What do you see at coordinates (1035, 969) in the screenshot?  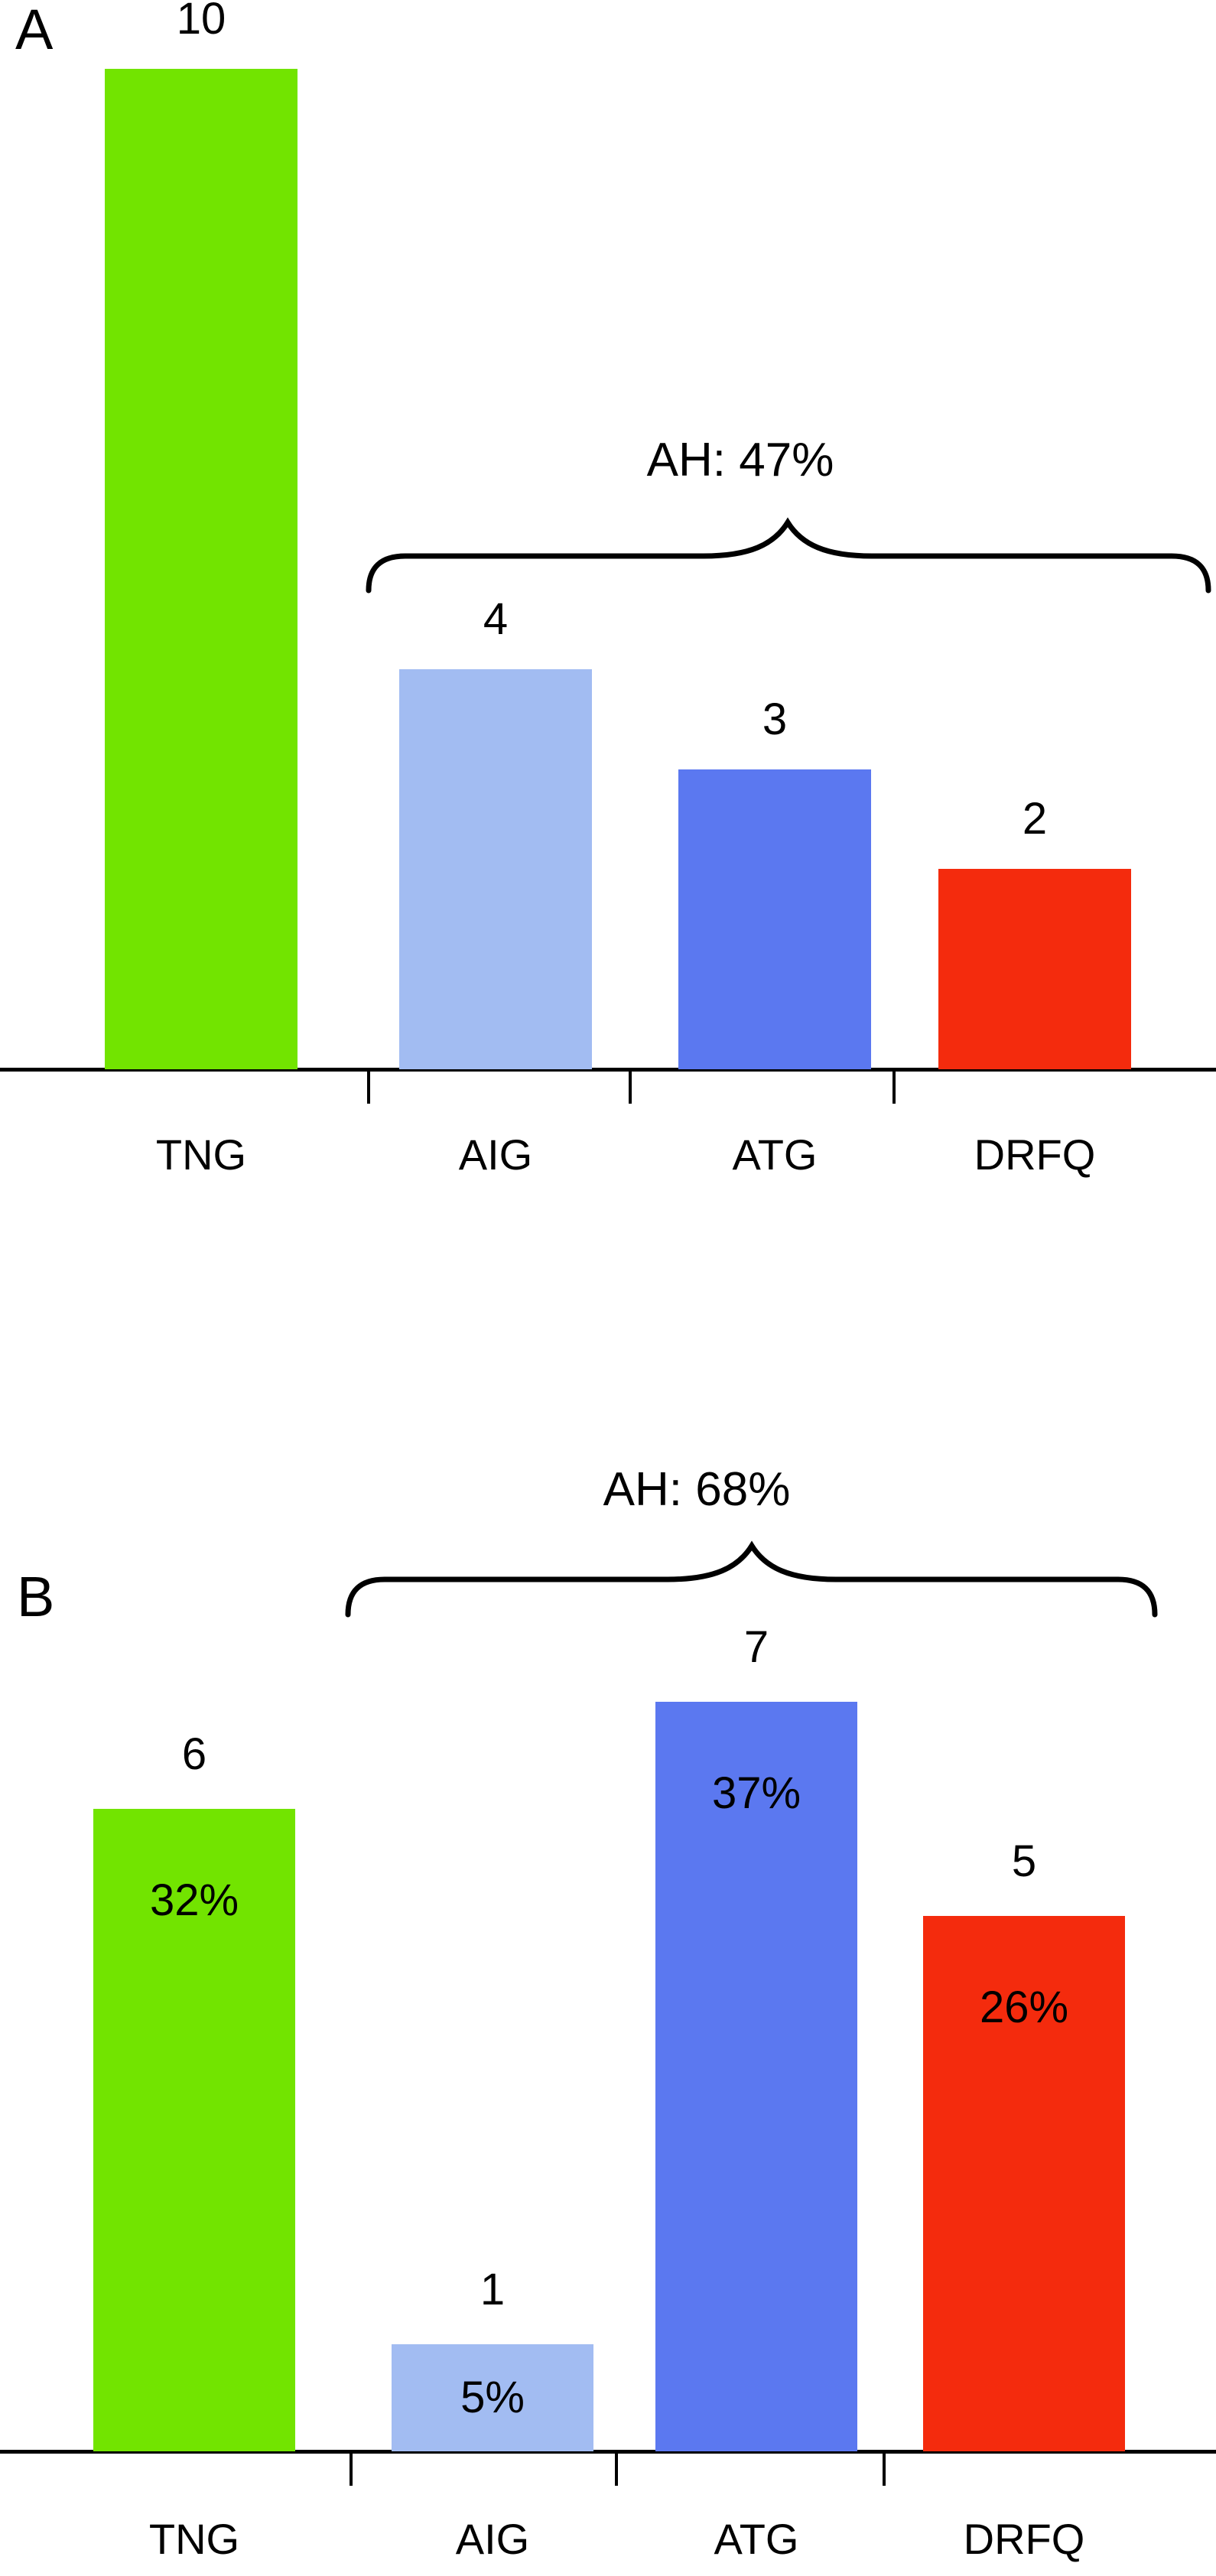 I see `bar-a-drfq` at bounding box center [1035, 969].